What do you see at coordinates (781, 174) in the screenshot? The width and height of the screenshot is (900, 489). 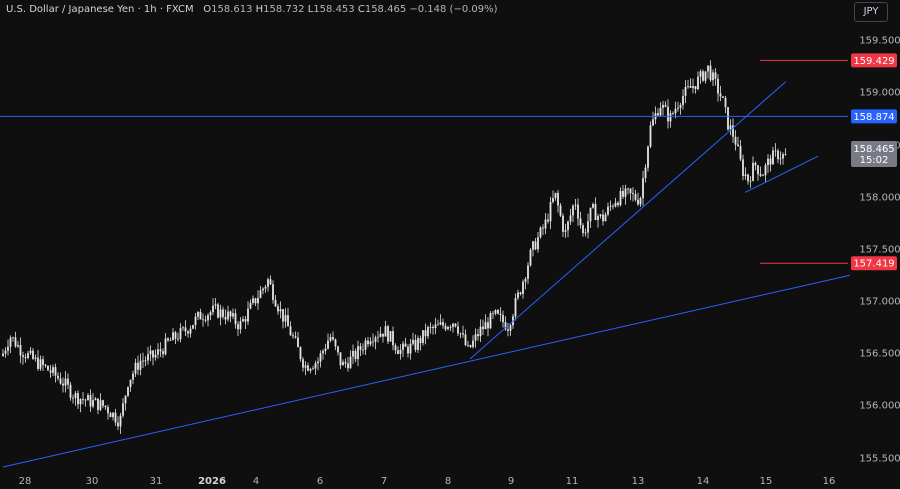 I see `trendline` at bounding box center [781, 174].